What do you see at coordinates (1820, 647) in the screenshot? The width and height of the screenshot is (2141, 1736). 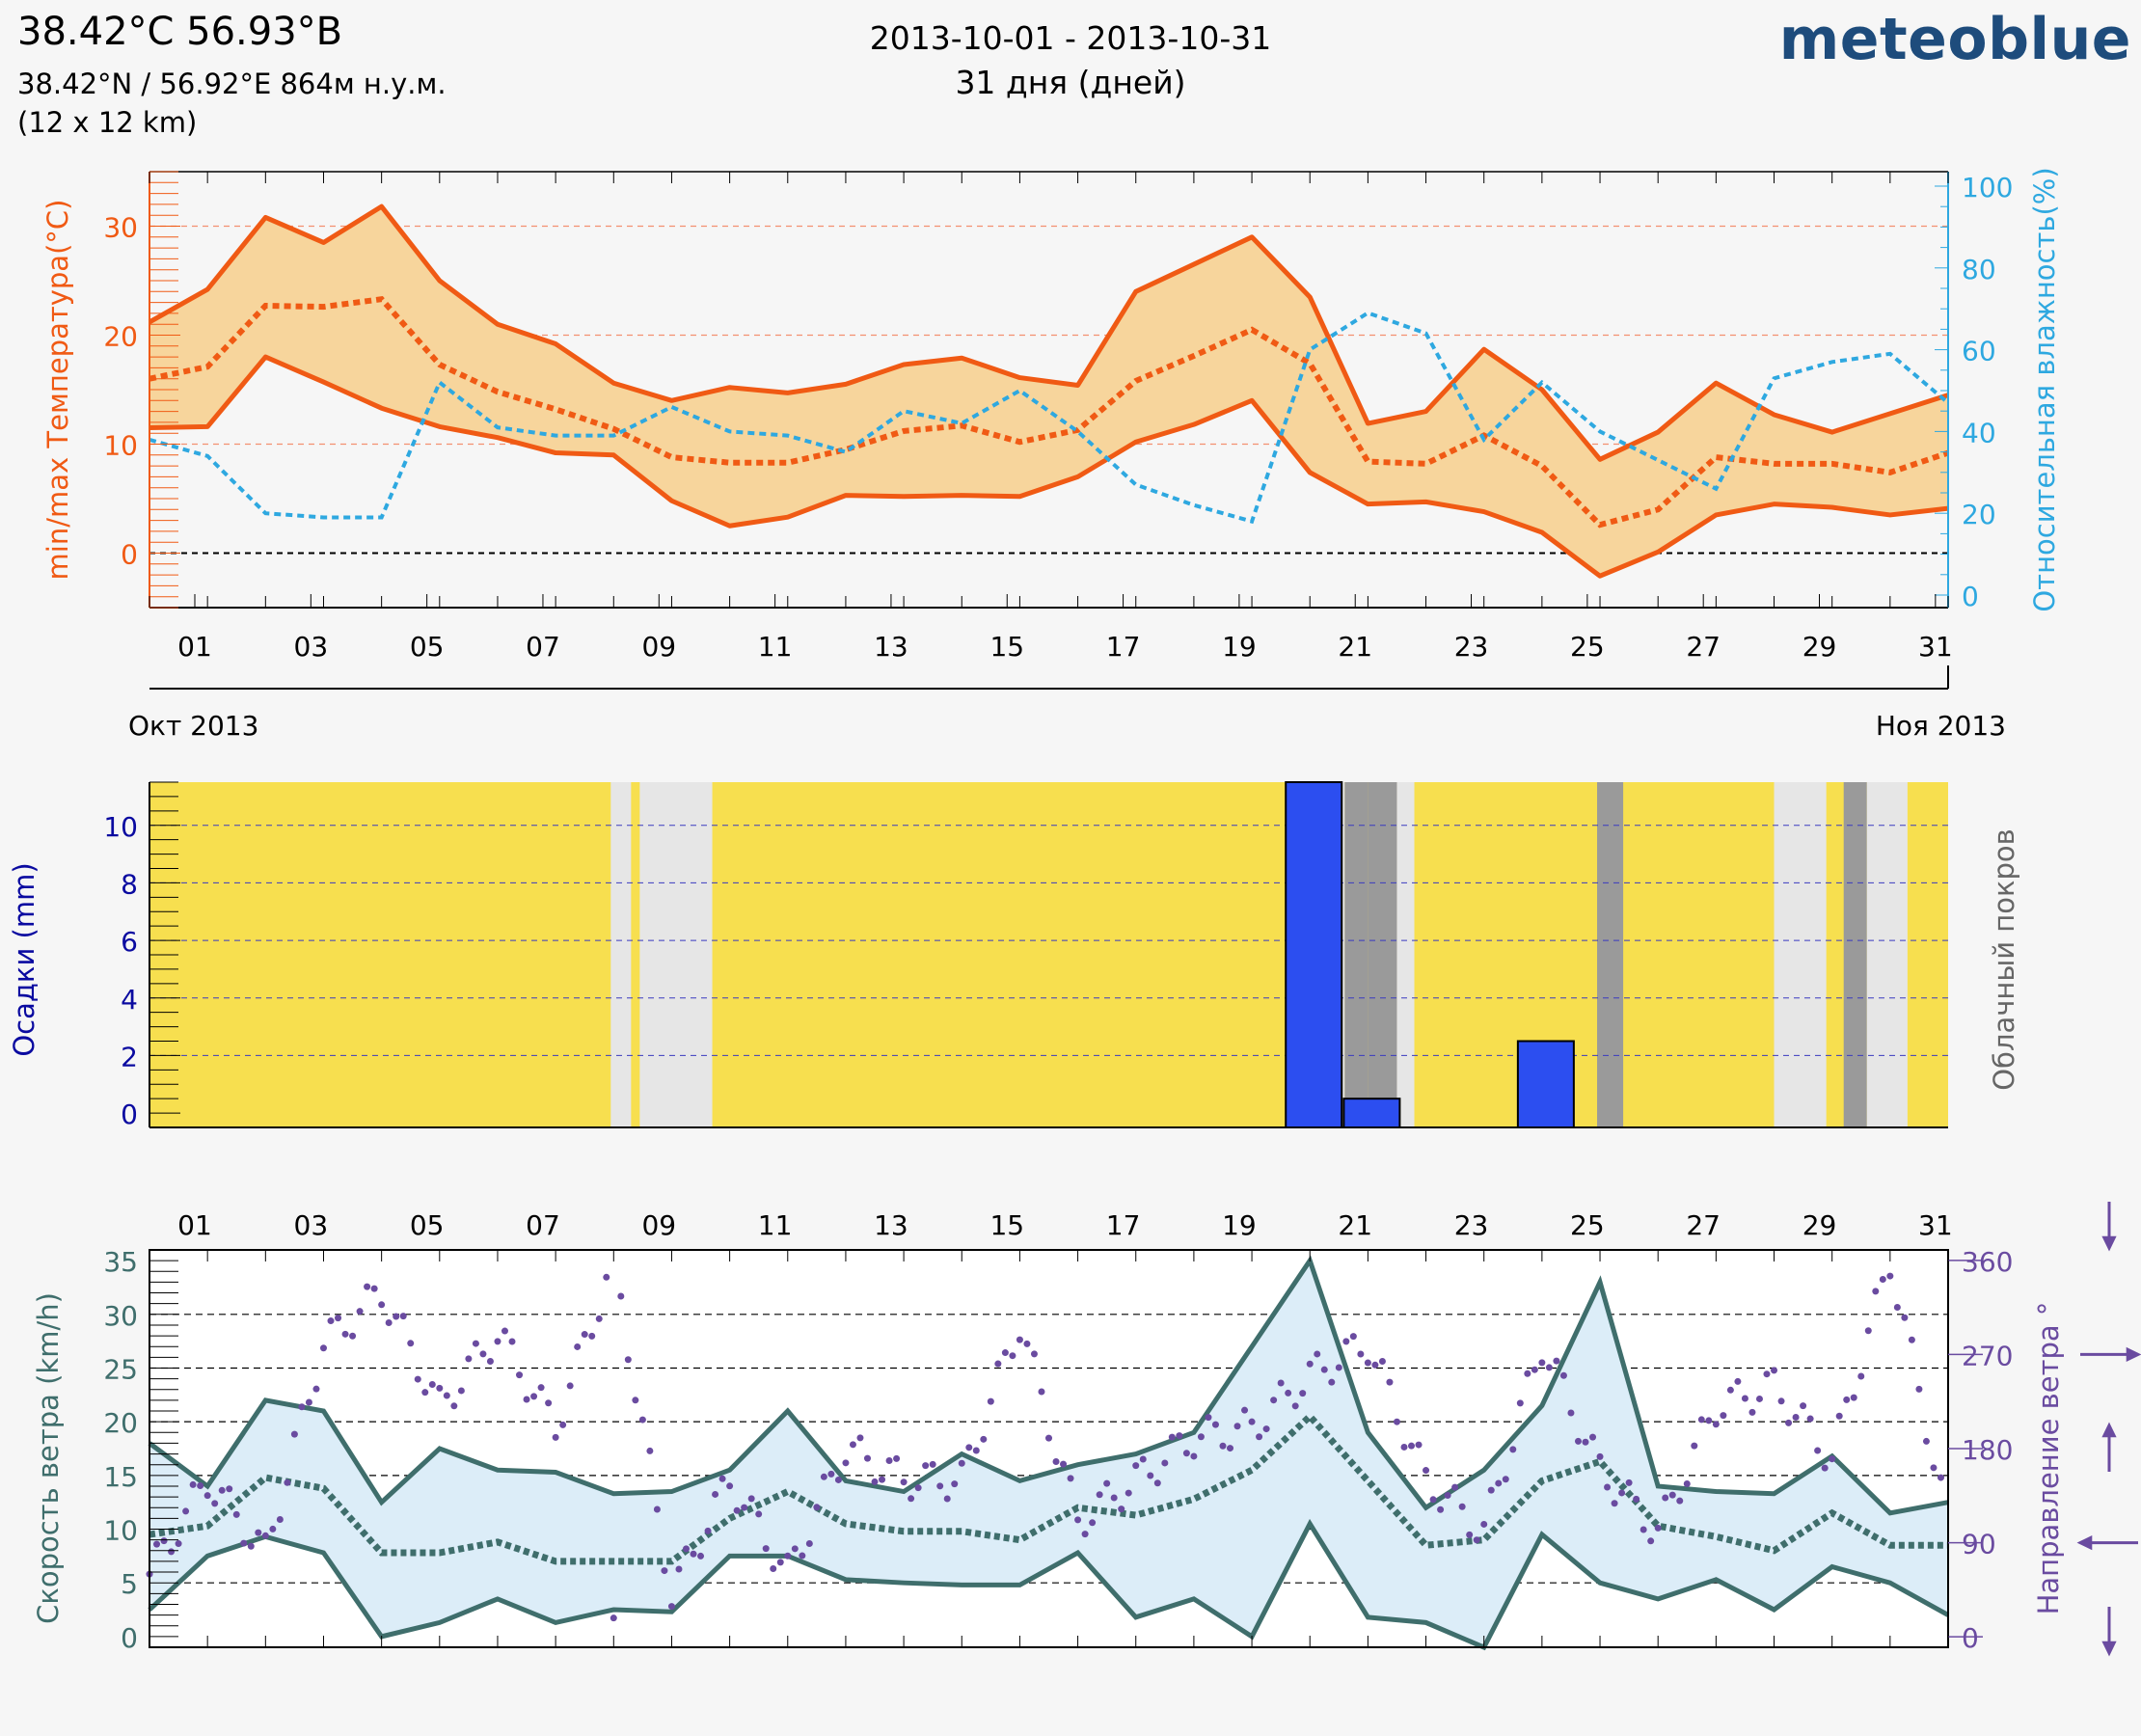 I see `day-tick-label: 29` at bounding box center [1820, 647].